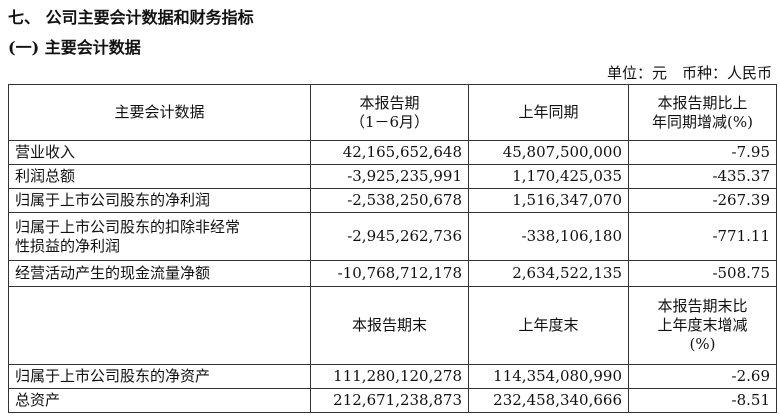 This screenshot has height=418, width=780. I want to click on table-cell: 114,354,080,990, so click(548, 376).